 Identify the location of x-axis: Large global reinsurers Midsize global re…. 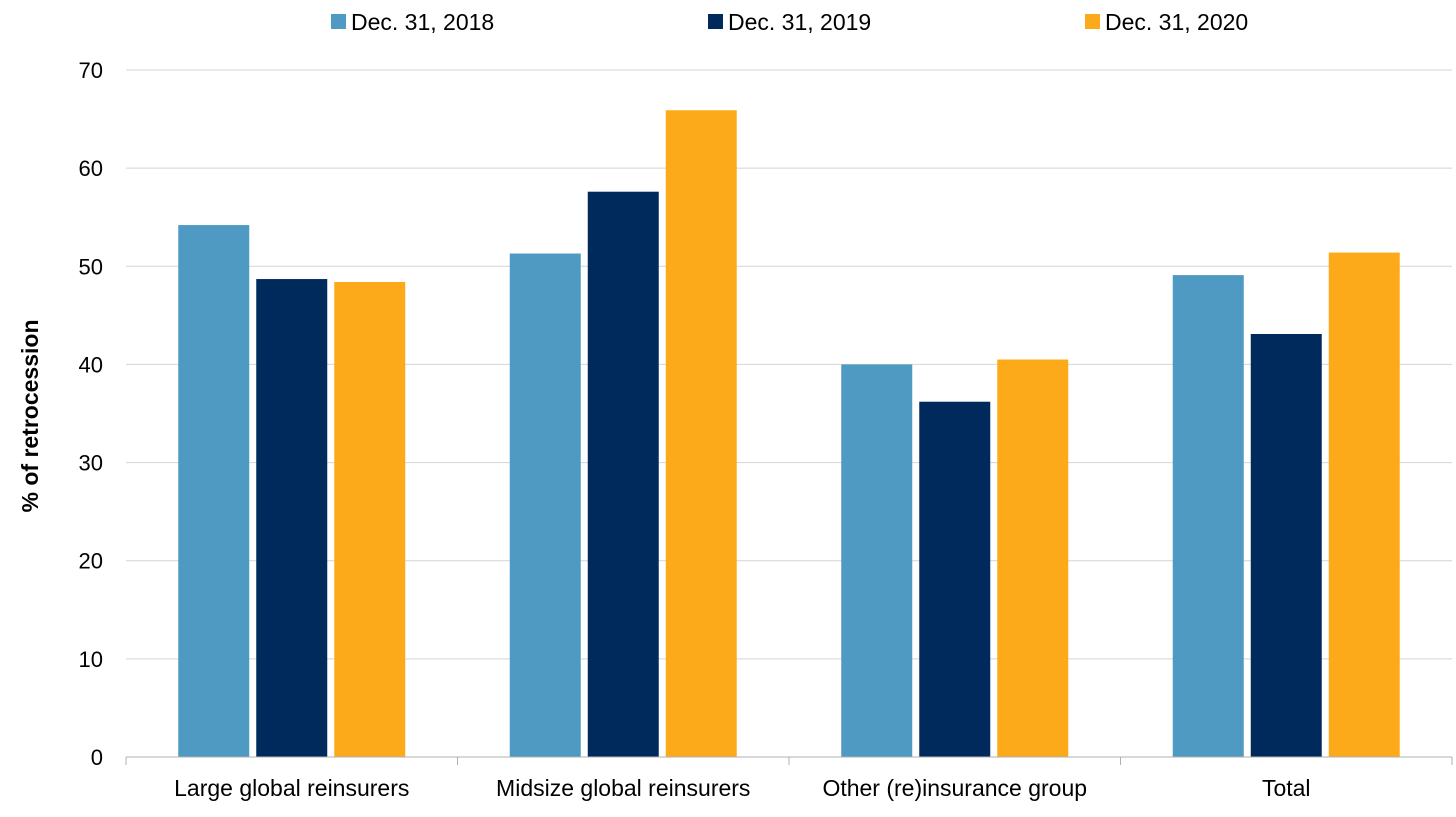
(789, 778).